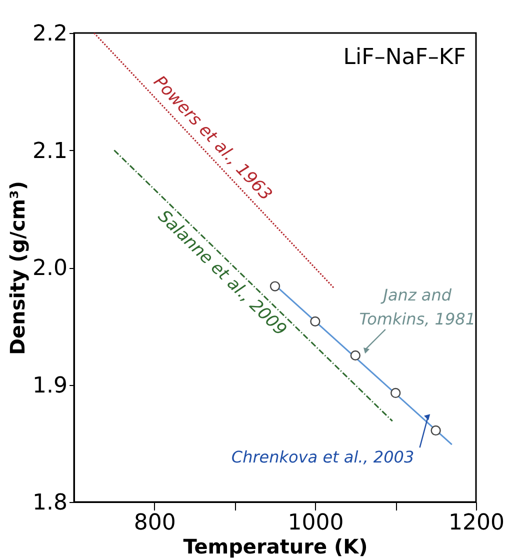  Describe the element at coordinates (322, 457) in the screenshot. I see `annotation: Chrenkova et al., 2003` at that location.